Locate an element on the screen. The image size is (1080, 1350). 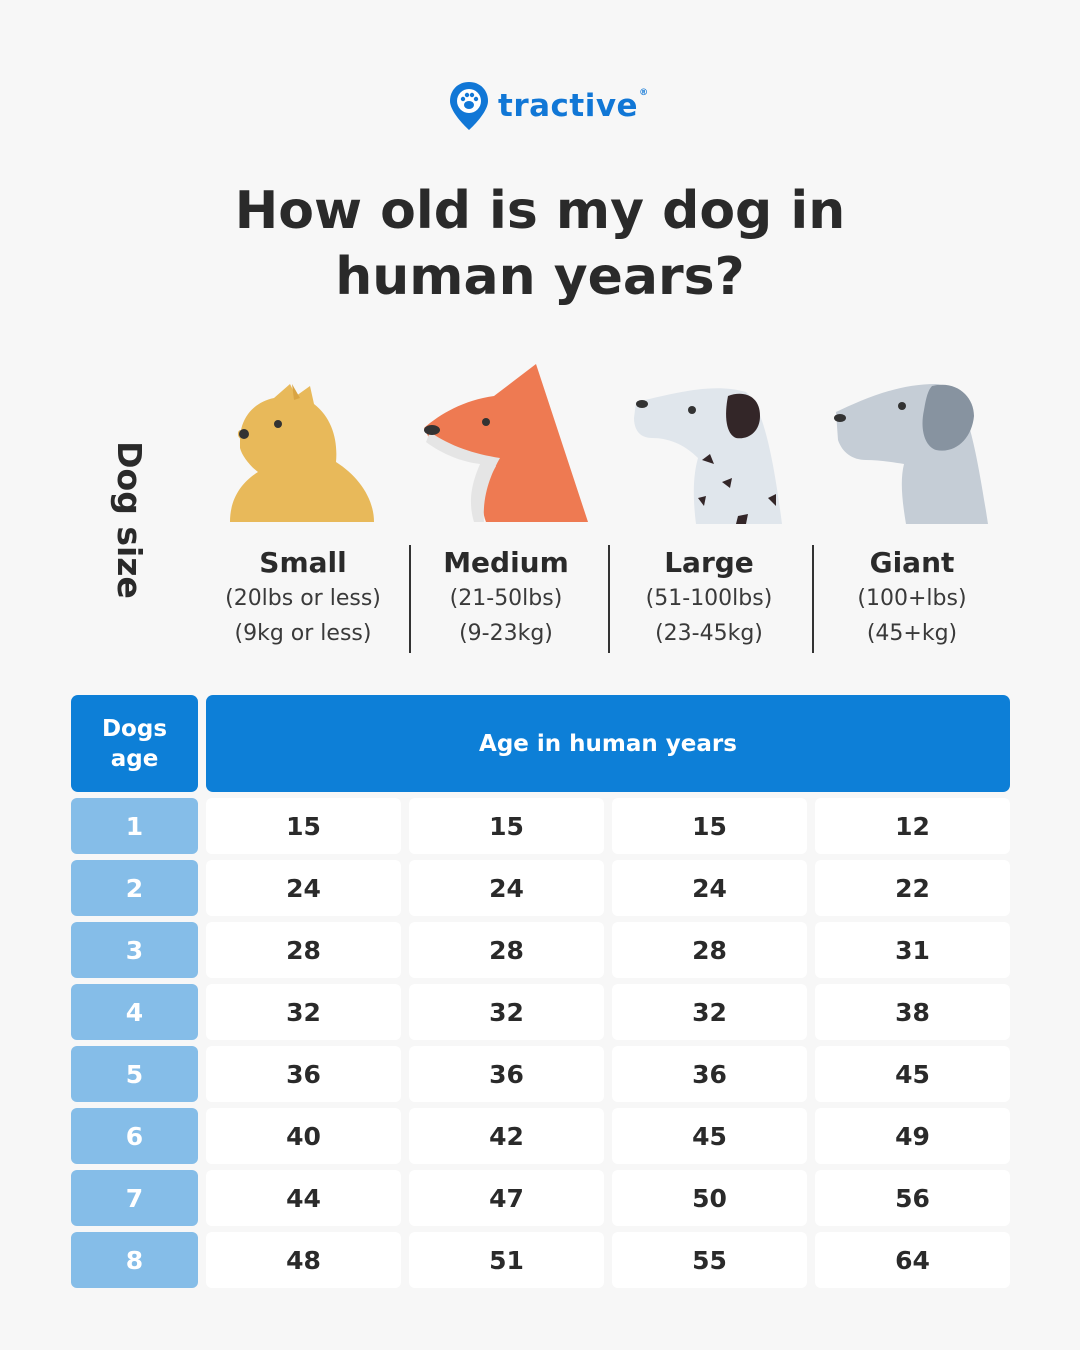
table-row: 3 28 28 28 31 is located at coordinates (540, 950).